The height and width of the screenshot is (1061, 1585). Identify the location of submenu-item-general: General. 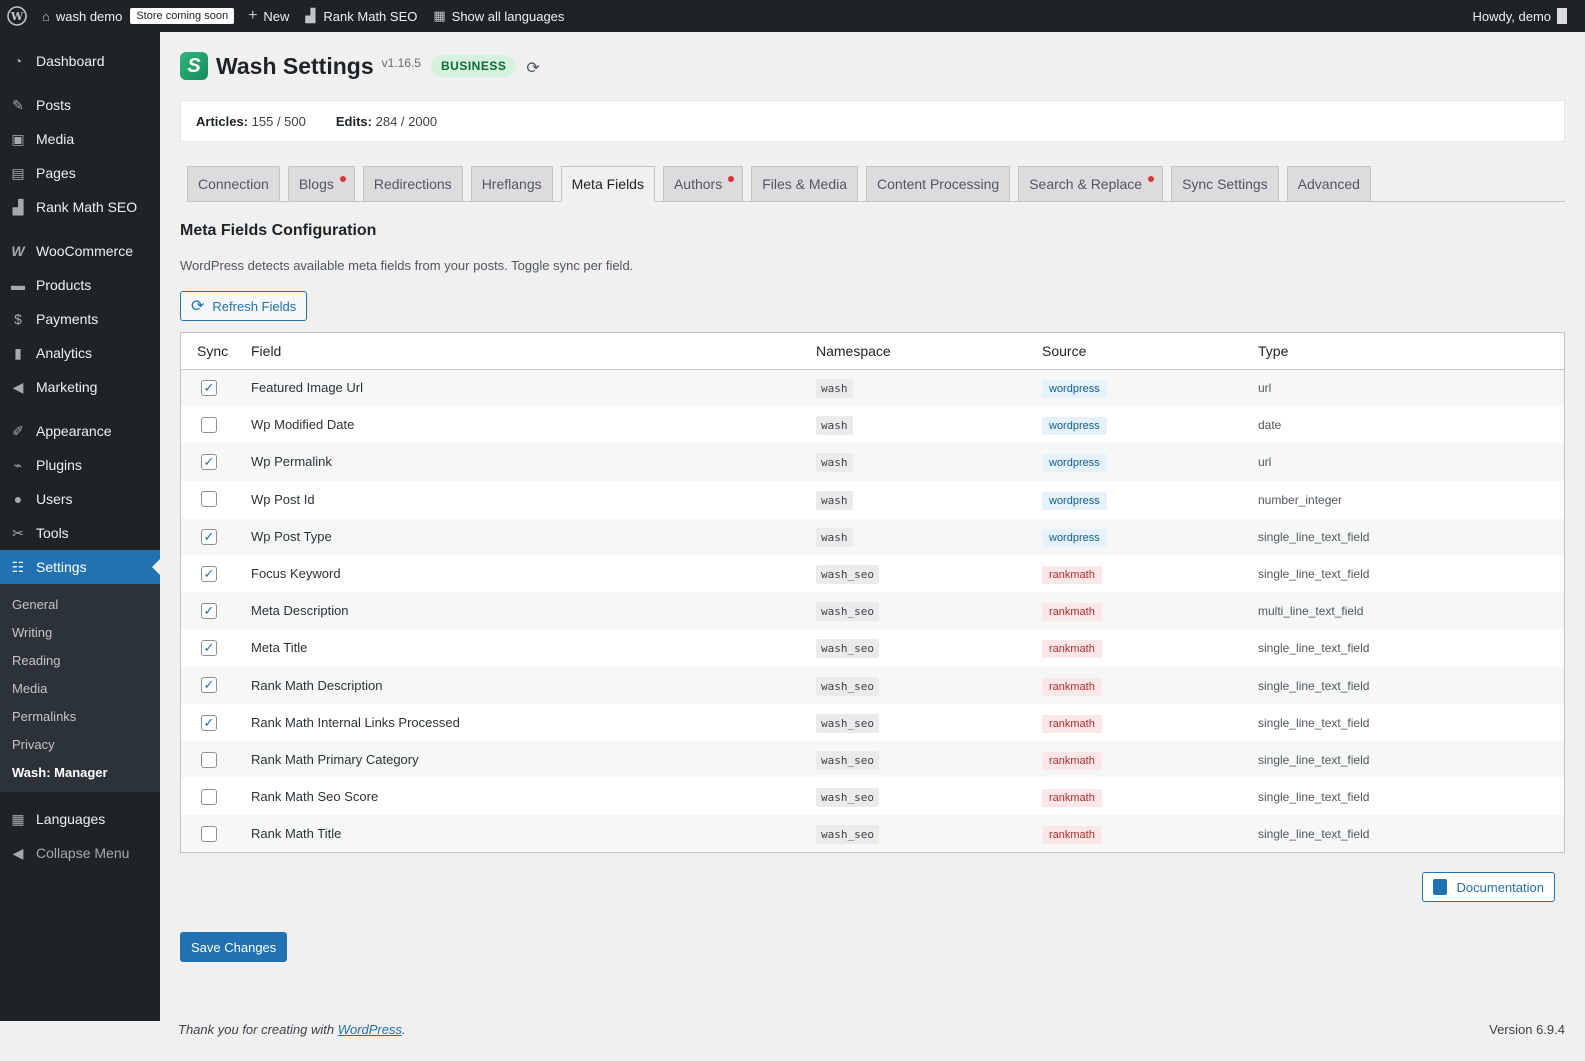
(35, 604).